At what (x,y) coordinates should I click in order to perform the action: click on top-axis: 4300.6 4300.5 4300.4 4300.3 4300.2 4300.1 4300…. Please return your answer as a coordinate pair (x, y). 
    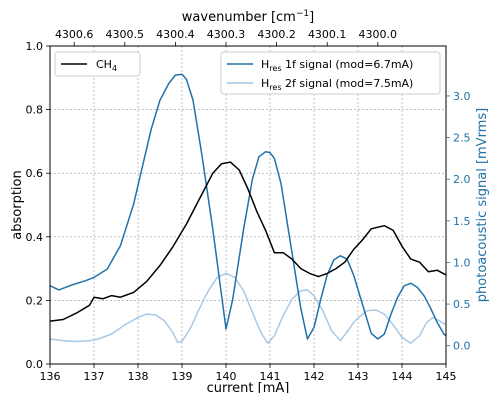
    Looking at the image, I should click on (226, 37).